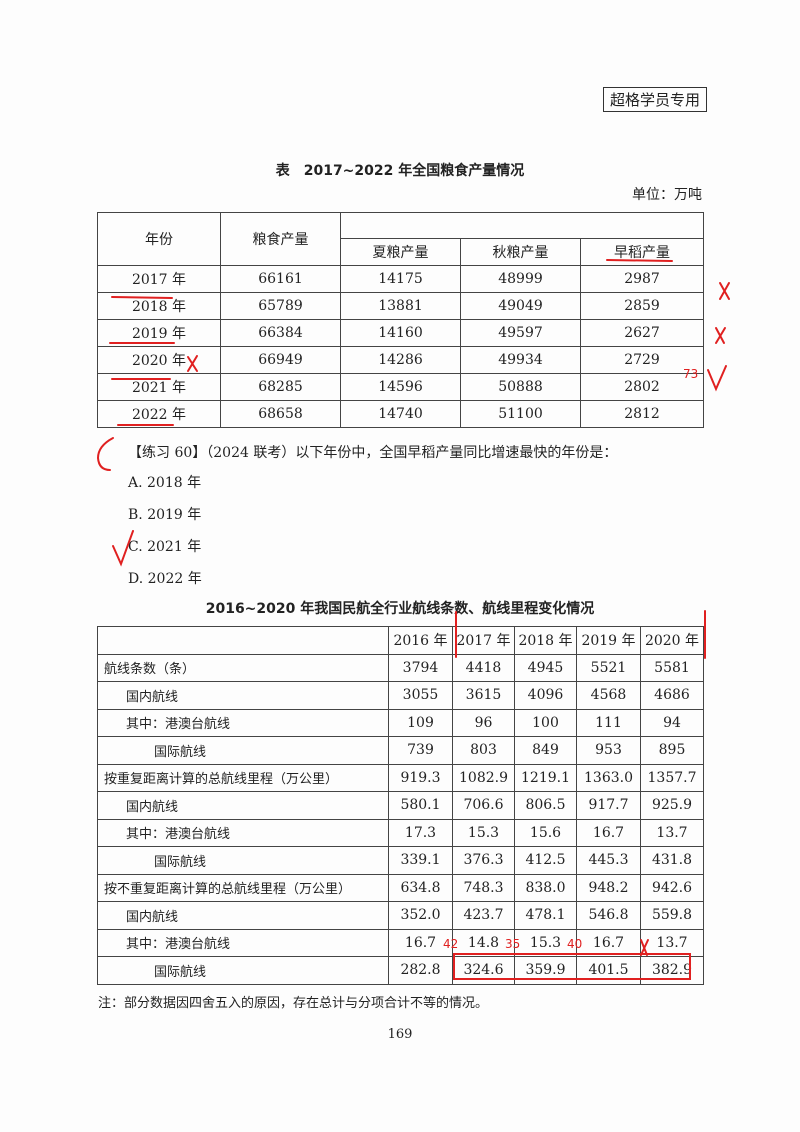 This screenshot has height=1132, width=800. What do you see at coordinates (545, 915) in the screenshot?
I see `table-cell: 478.1` at bounding box center [545, 915].